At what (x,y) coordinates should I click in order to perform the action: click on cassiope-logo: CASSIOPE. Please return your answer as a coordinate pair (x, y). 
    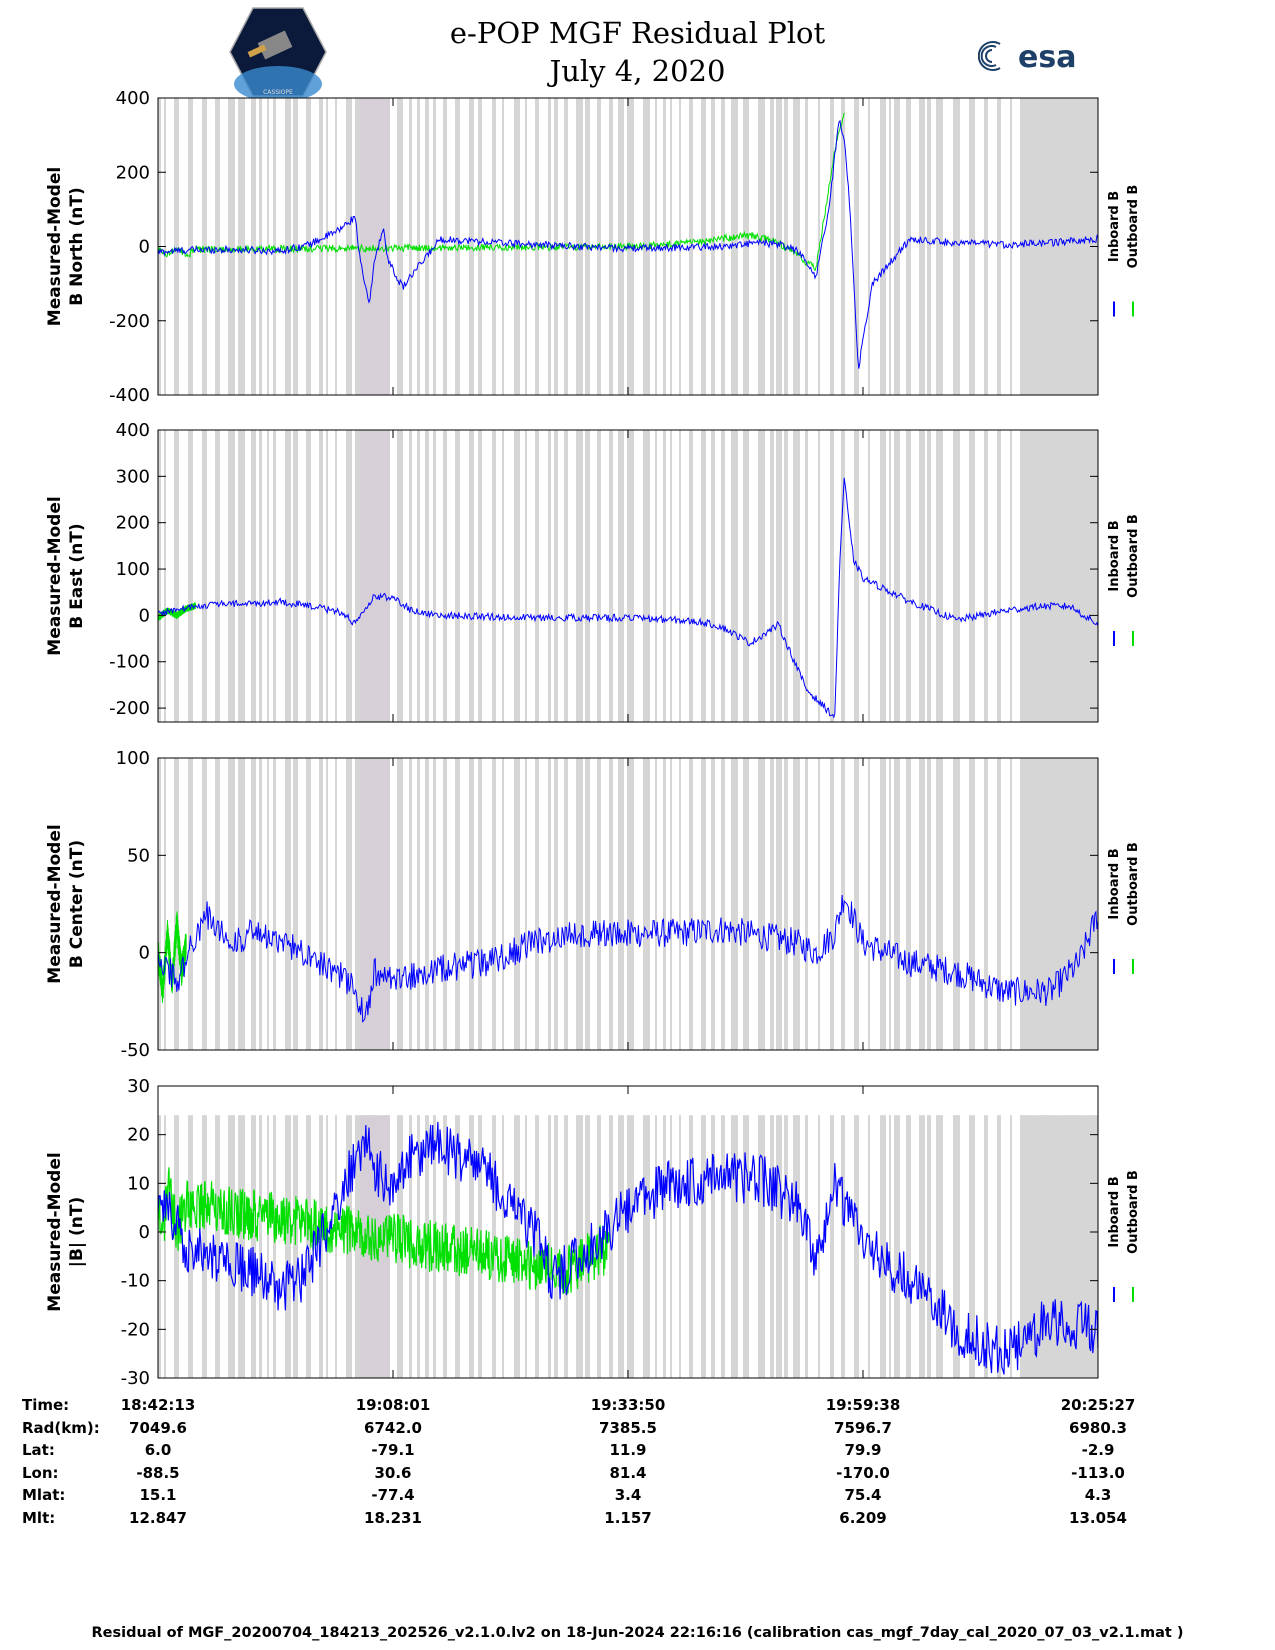
    Looking at the image, I should click on (278, 52).